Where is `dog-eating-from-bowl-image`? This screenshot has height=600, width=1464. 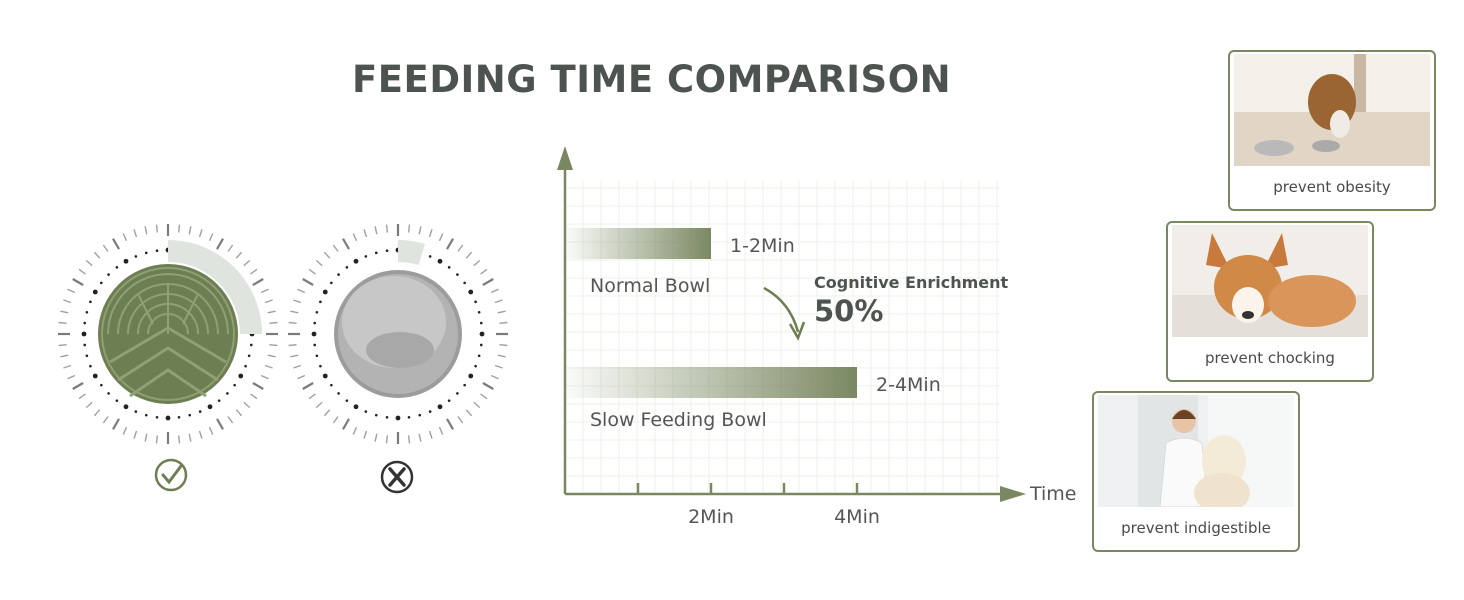 dog-eating-from-bowl-image is located at coordinates (1332, 110).